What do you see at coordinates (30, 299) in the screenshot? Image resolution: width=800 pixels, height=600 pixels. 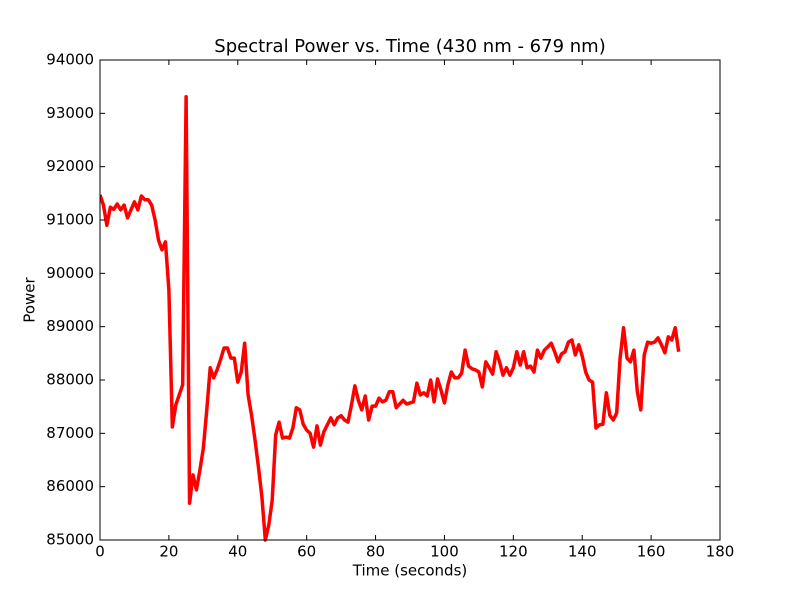 I see `y-axis-label: Power` at bounding box center [30, 299].